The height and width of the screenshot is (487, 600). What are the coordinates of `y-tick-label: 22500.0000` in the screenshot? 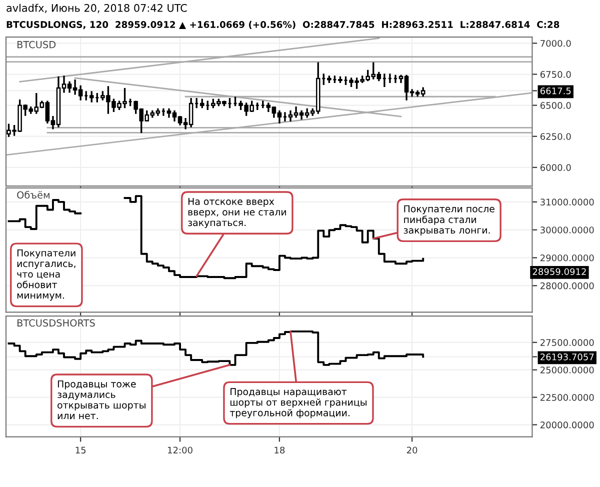 It's located at (567, 397).